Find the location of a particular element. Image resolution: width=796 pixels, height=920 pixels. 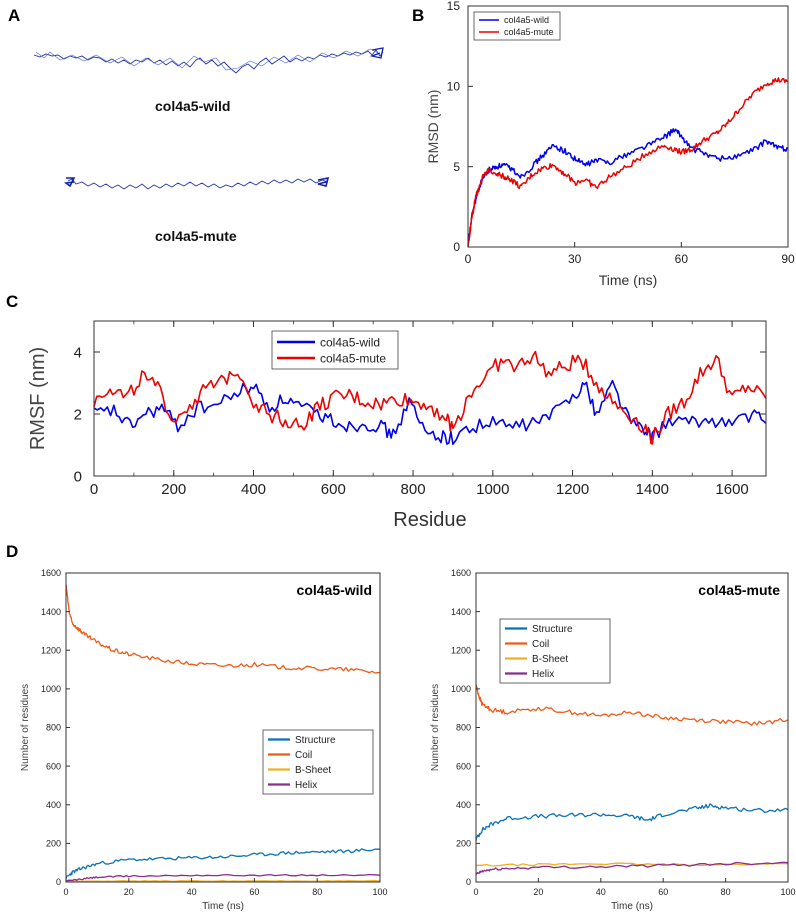

x-tick-label-b: 0 is located at coordinates (468, 259).